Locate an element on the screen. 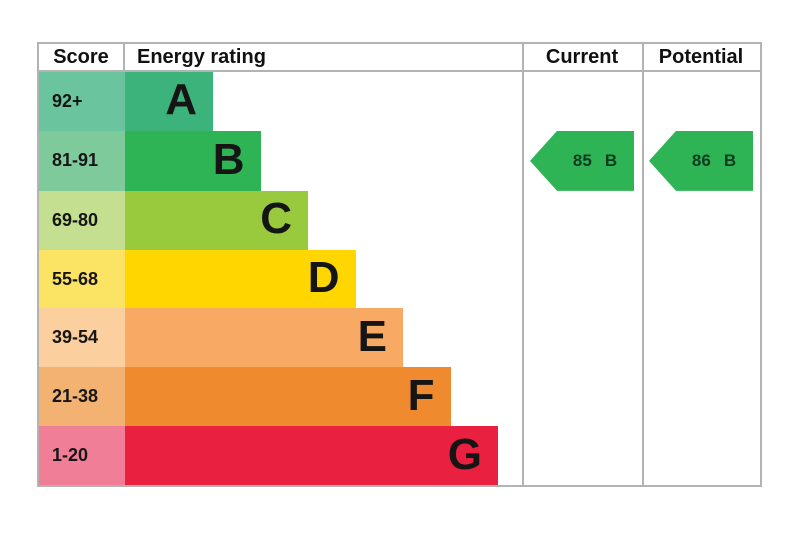 Image resolution: width=800 pixels, height=533 pixels. rating-row-e: E is located at coordinates (323, 338).